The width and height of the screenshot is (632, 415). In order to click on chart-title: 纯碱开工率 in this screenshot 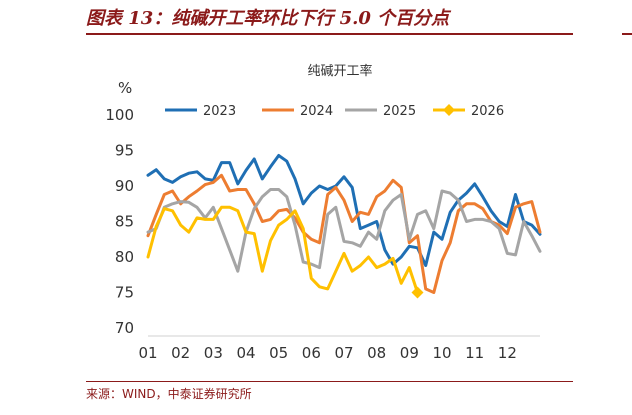, I will do `click(339, 71)`.